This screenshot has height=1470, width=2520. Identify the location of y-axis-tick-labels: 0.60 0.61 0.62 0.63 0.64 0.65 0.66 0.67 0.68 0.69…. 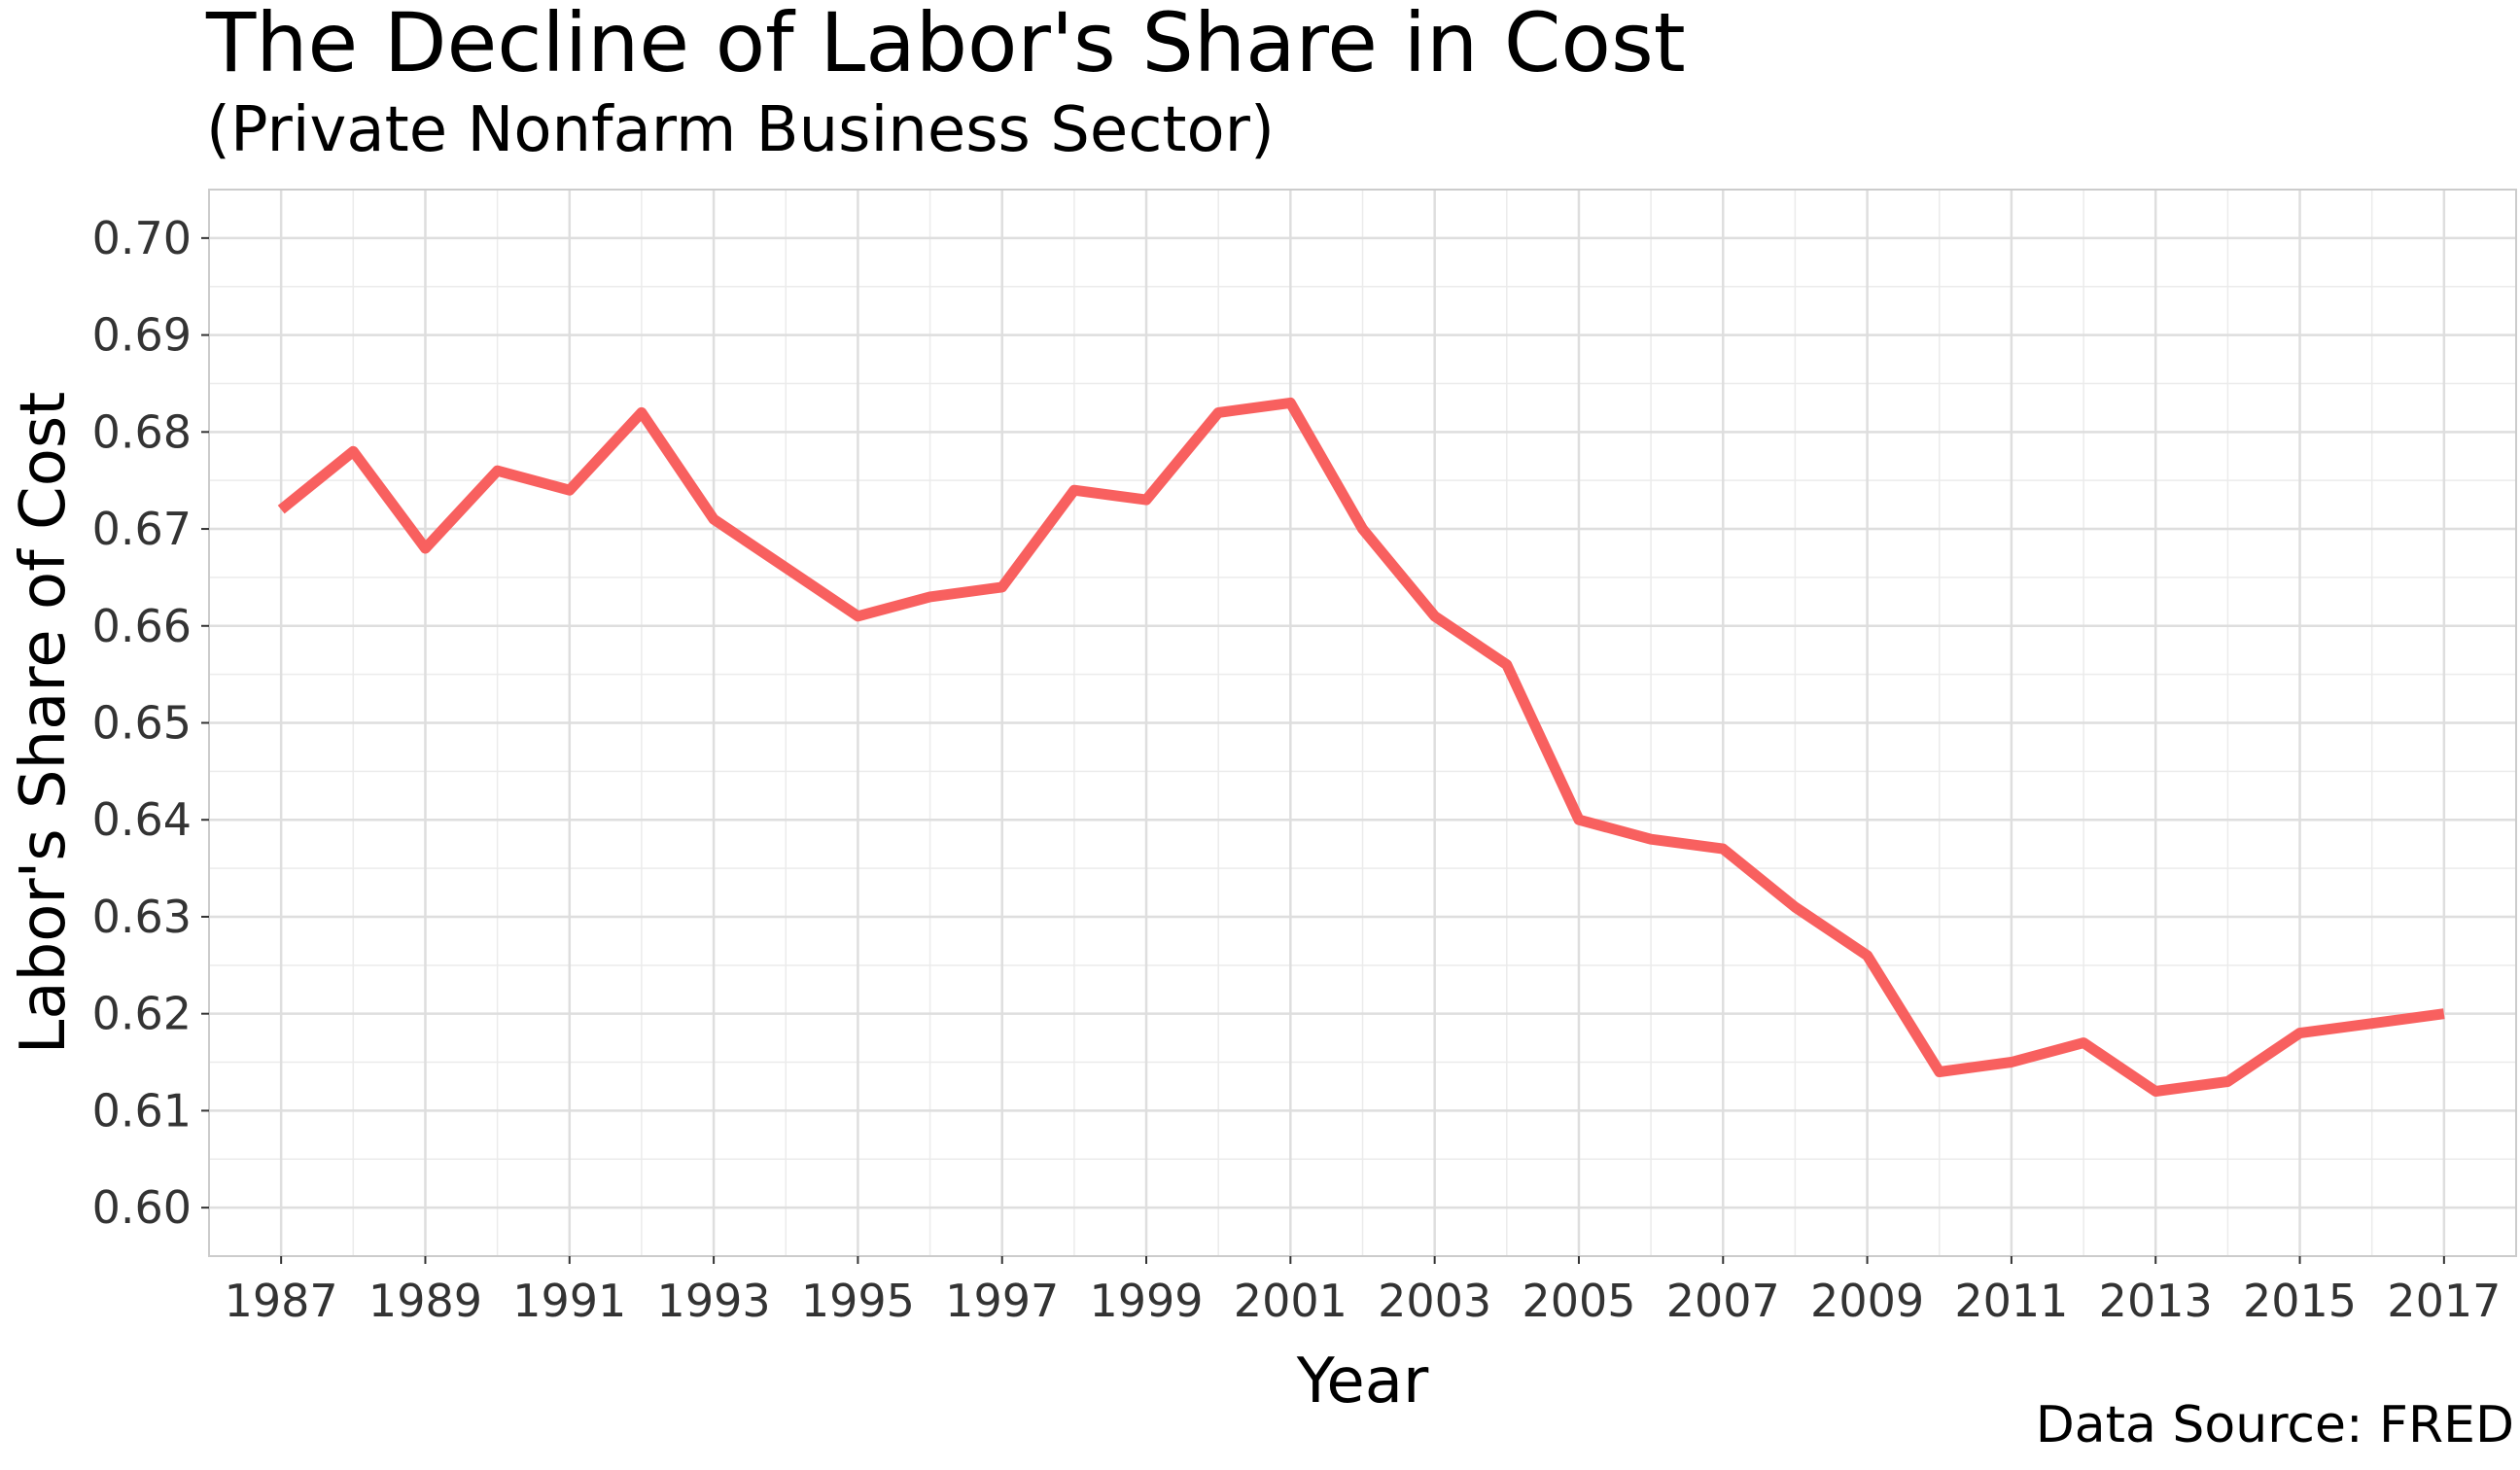
(142, 723).